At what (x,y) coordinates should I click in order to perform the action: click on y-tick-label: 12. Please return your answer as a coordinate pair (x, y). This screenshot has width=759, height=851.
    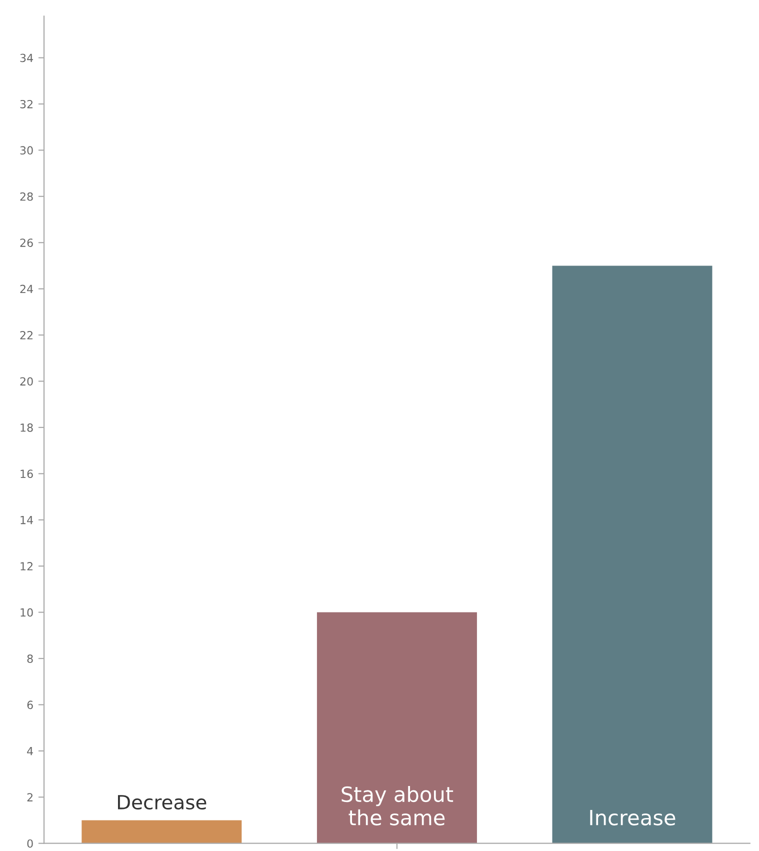
    Looking at the image, I should click on (26, 566).